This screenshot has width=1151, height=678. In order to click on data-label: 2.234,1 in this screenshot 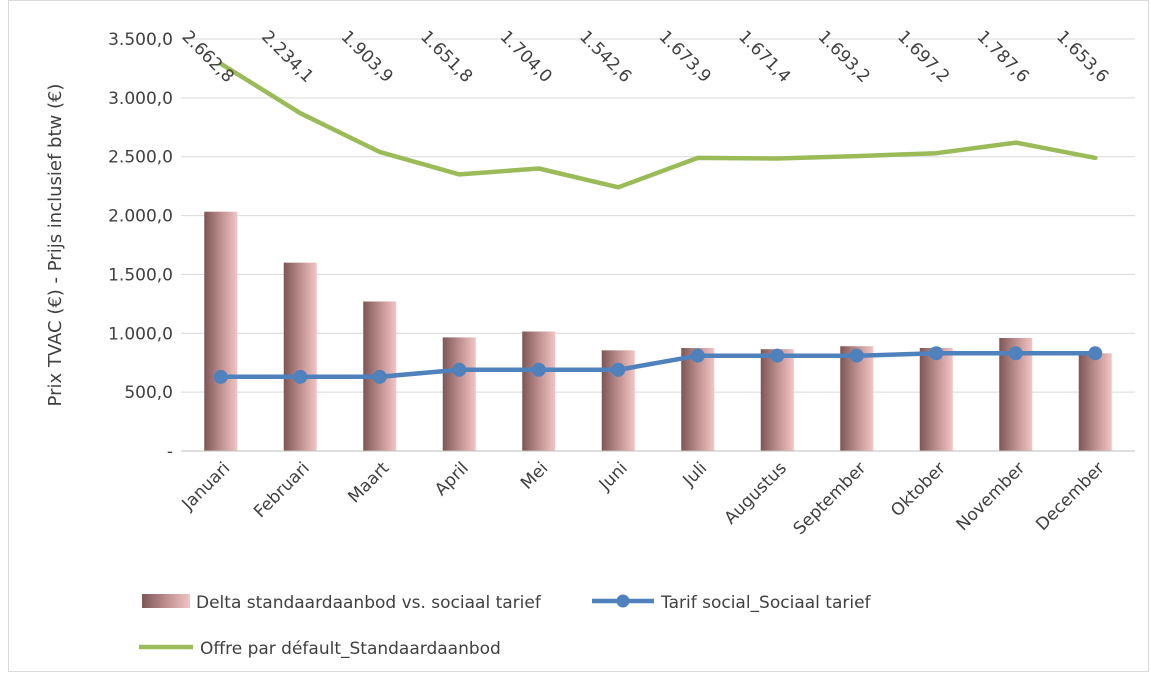, I will do `click(287, 57)`.